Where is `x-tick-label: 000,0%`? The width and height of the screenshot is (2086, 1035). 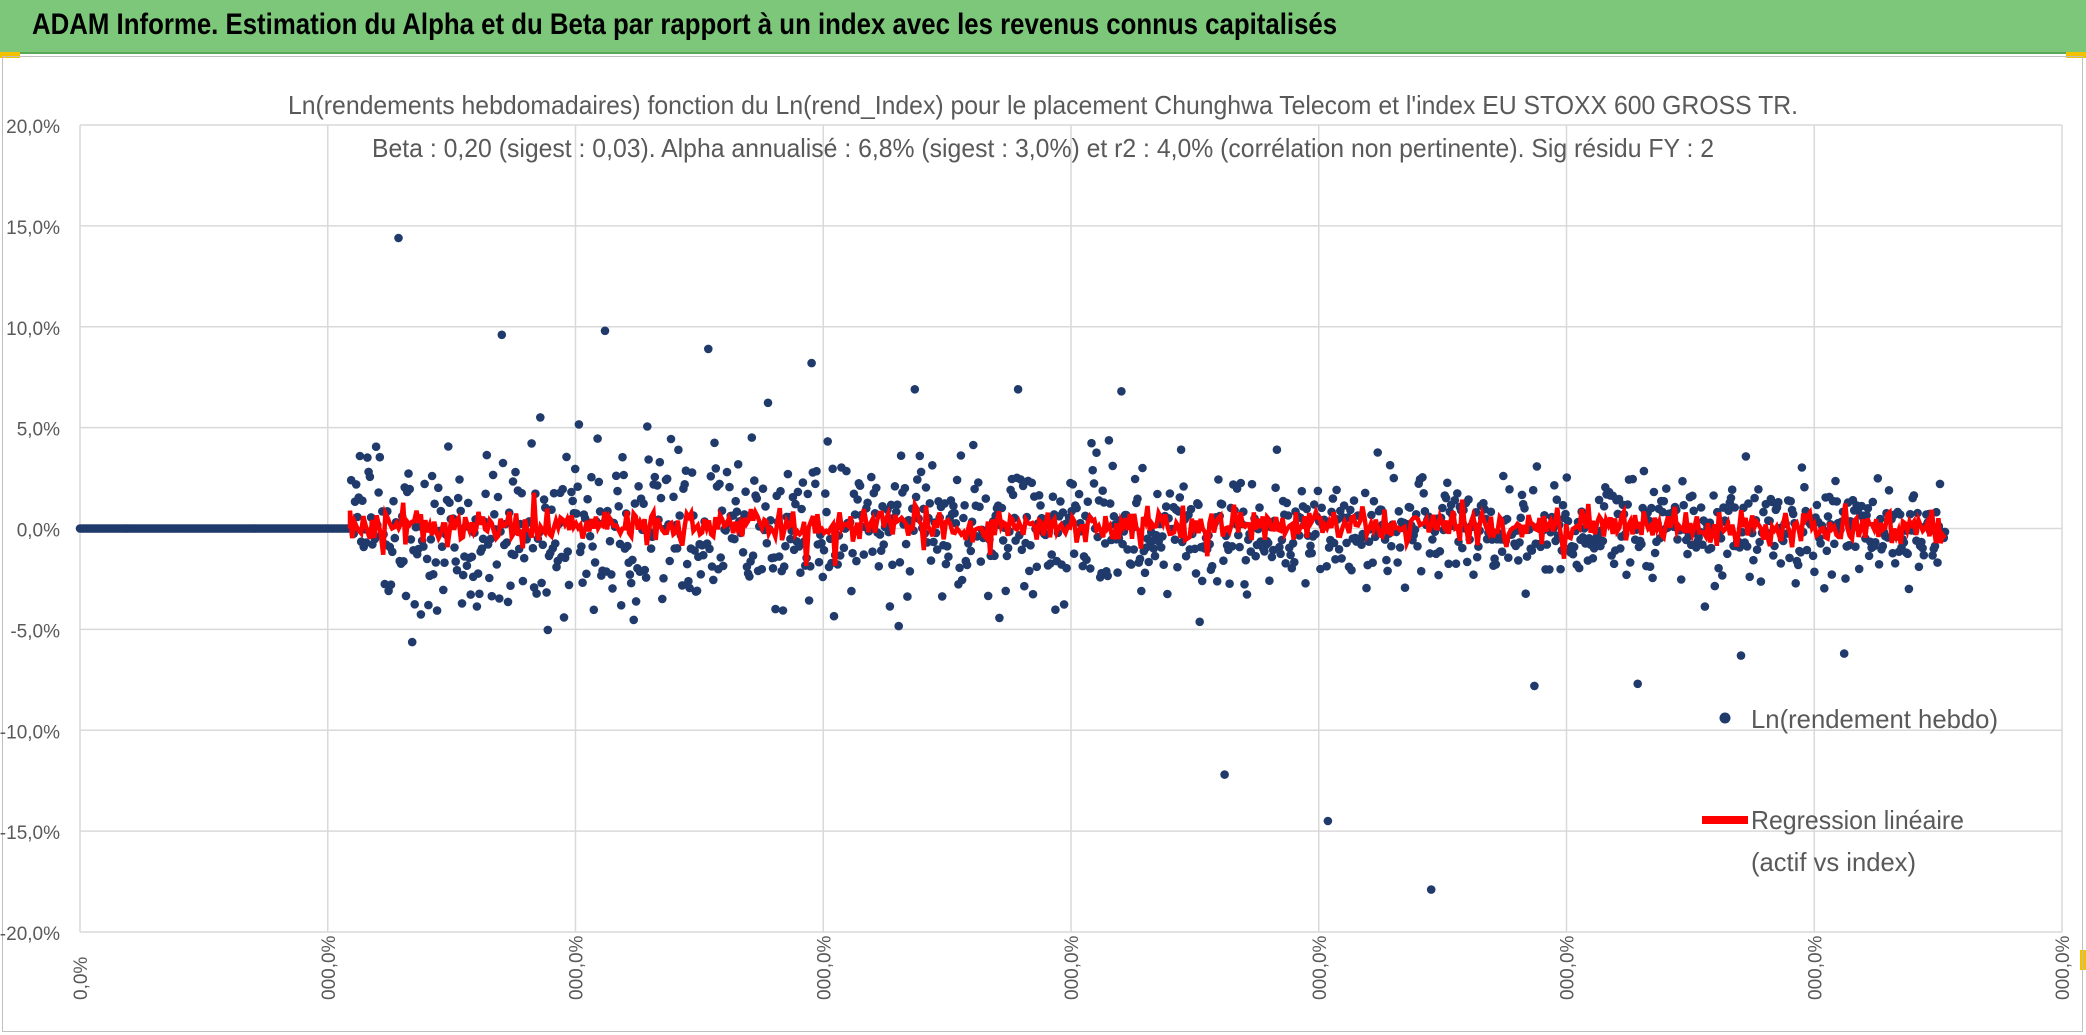 x-tick-label: 000,0% is located at coordinates (1568, 967).